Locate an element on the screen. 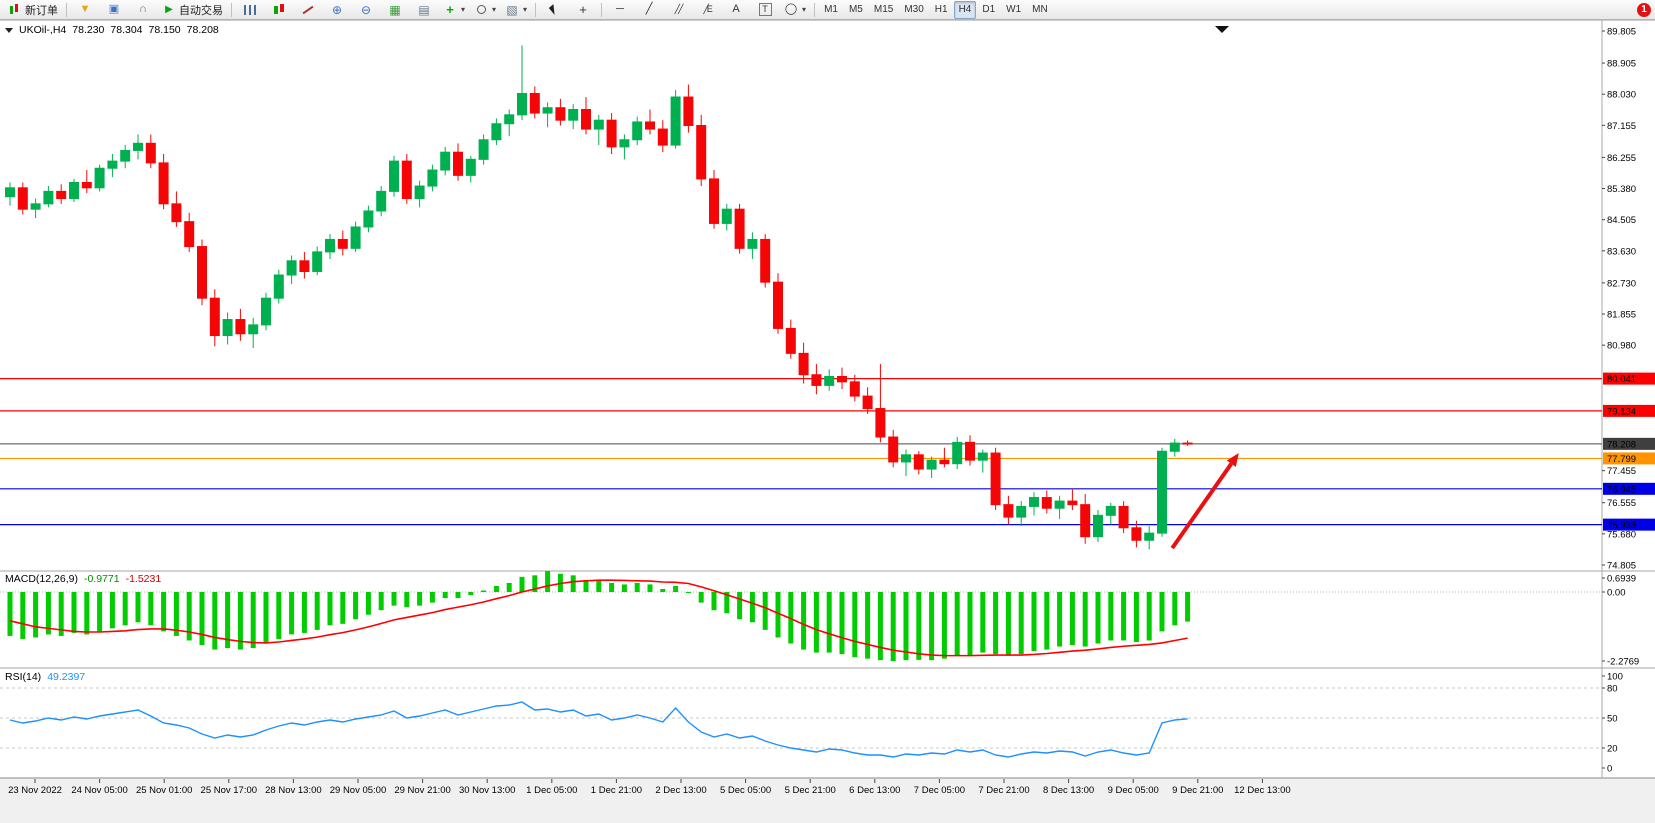  trend-arrow-annotation is located at coordinates (1204, 501).